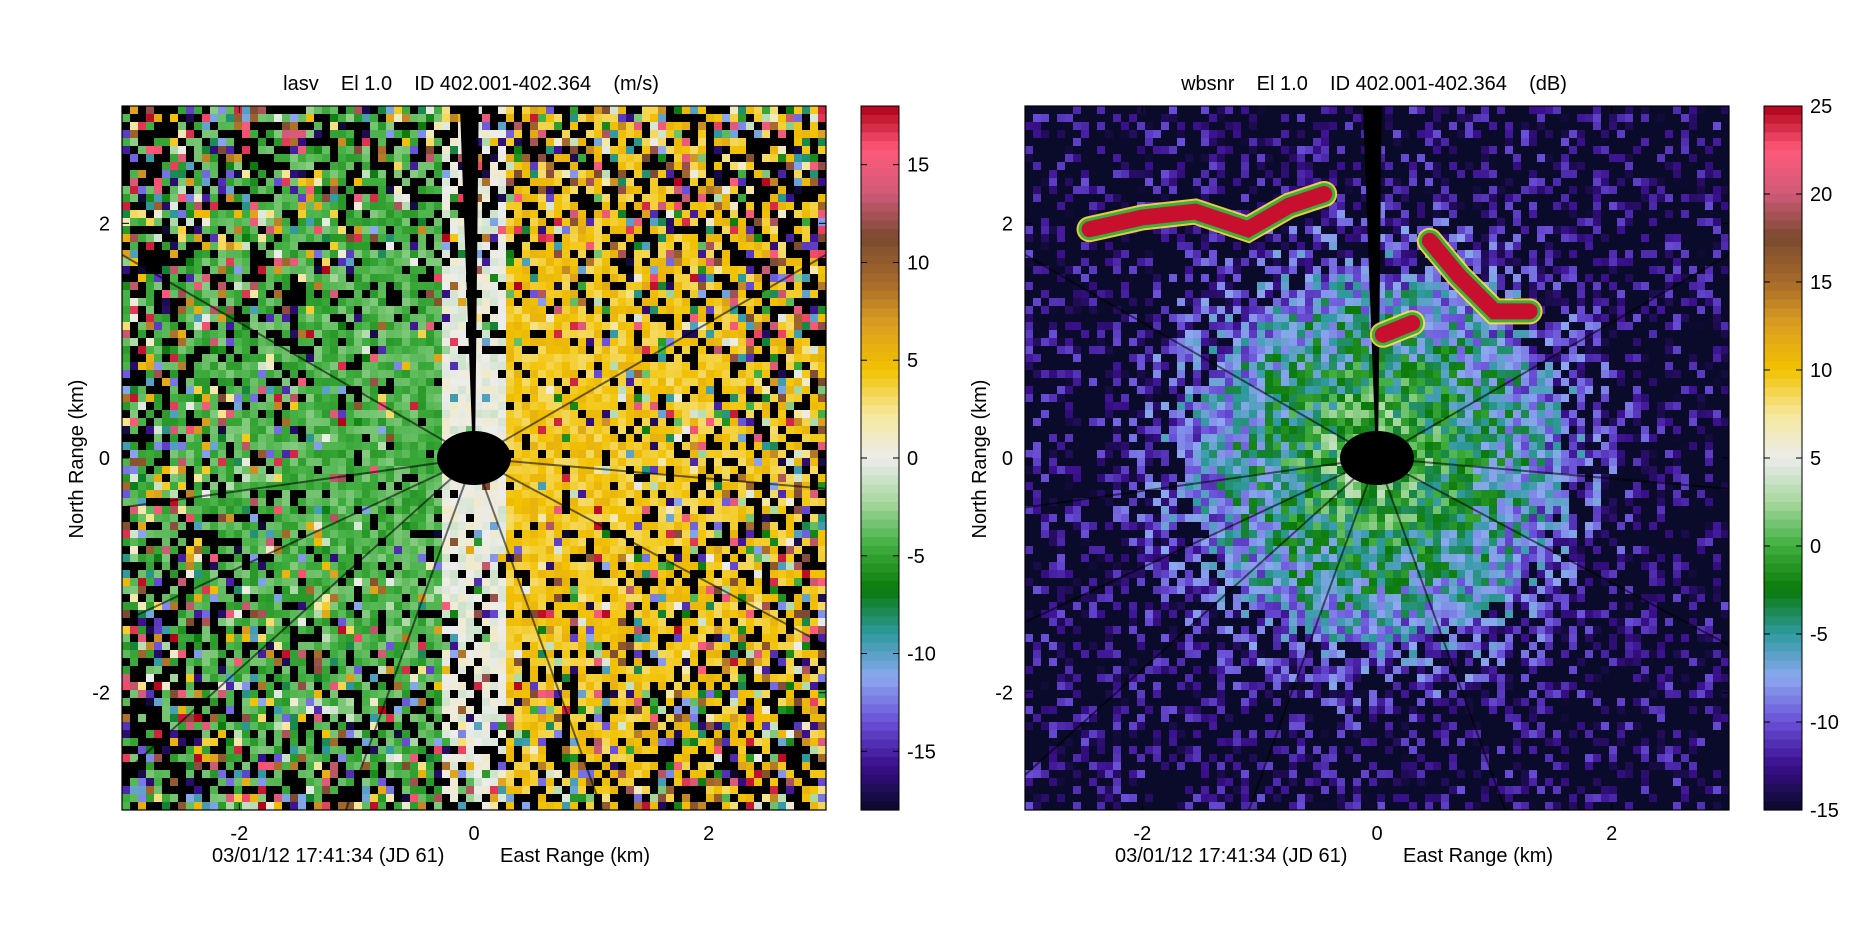 This screenshot has height=943, width=1875. Describe the element at coordinates (1821, 195) in the screenshot. I see `colorbar-tick-label: 20` at that location.